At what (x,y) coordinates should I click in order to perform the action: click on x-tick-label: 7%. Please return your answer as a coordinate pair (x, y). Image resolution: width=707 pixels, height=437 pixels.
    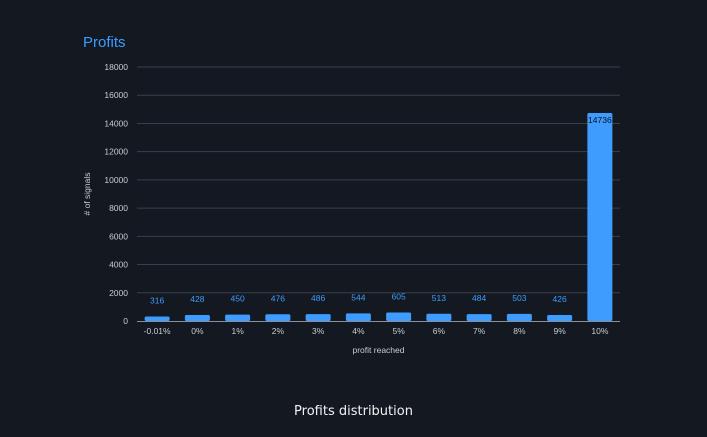
    Looking at the image, I should click on (479, 331).